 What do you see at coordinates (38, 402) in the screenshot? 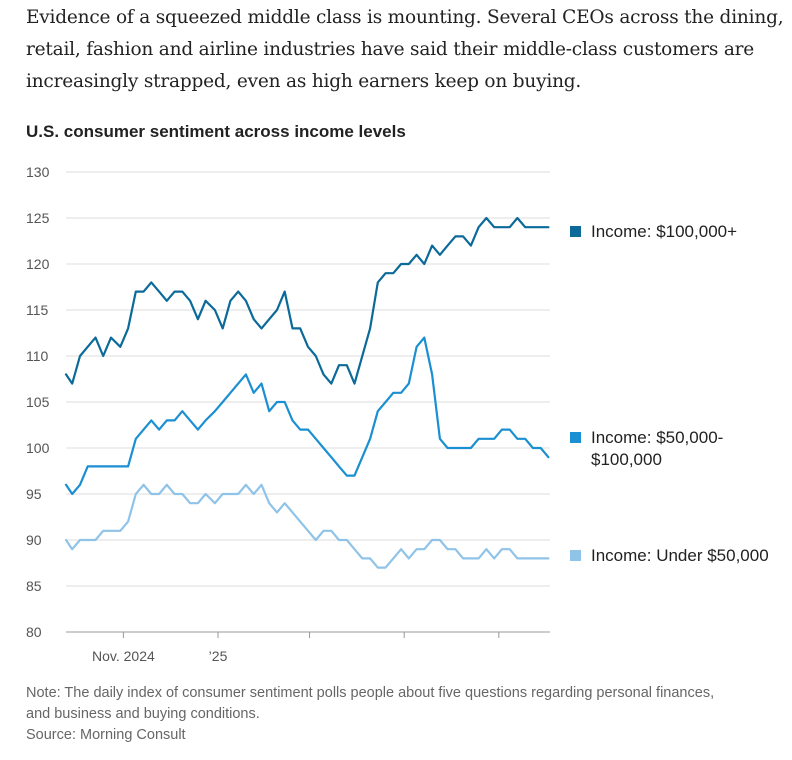
I see `y-tick-label-105: 105` at bounding box center [38, 402].